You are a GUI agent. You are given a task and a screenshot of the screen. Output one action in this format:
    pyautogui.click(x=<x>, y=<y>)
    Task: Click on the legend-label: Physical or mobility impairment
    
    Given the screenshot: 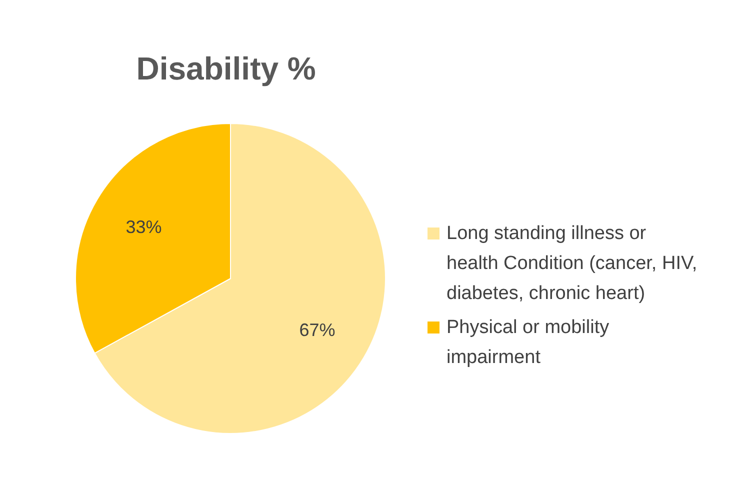 What is the action you would take?
    pyautogui.click(x=528, y=342)
    